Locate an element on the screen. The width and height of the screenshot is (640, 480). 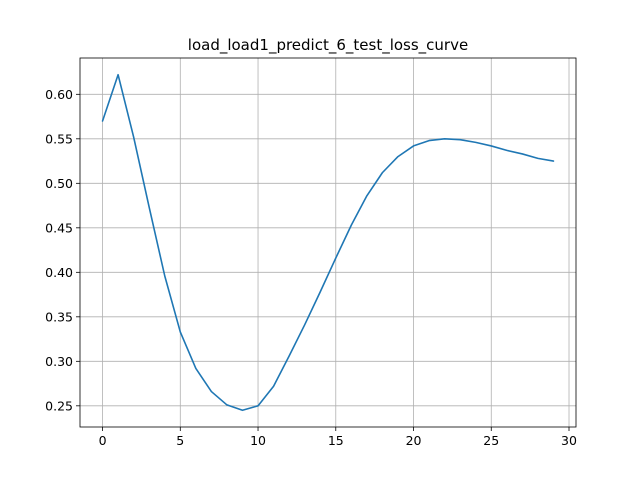
x-tick-label: 25 is located at coordinates (491, 440).